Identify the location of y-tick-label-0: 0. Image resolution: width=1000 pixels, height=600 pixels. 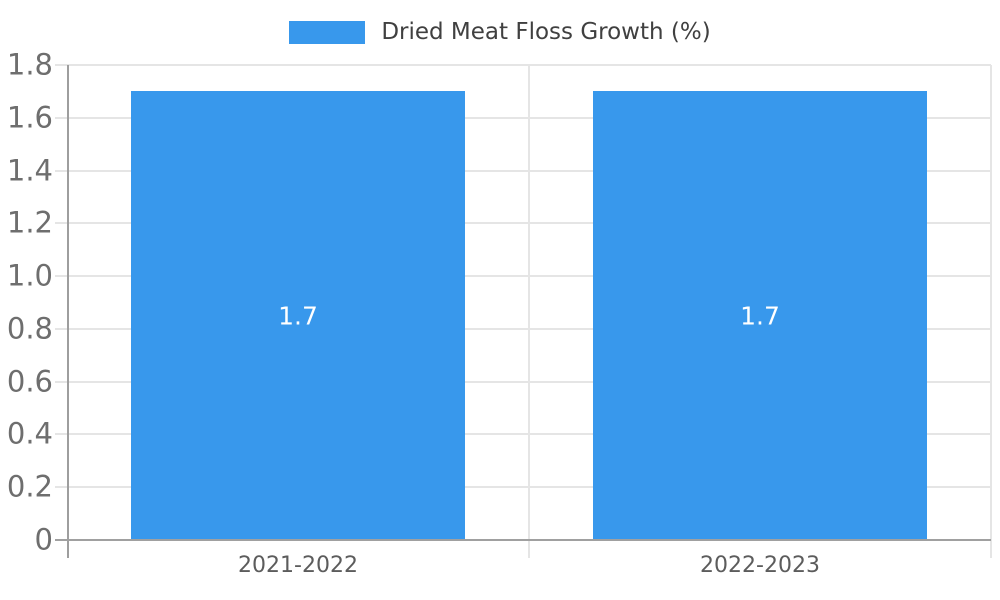
(43, 539).